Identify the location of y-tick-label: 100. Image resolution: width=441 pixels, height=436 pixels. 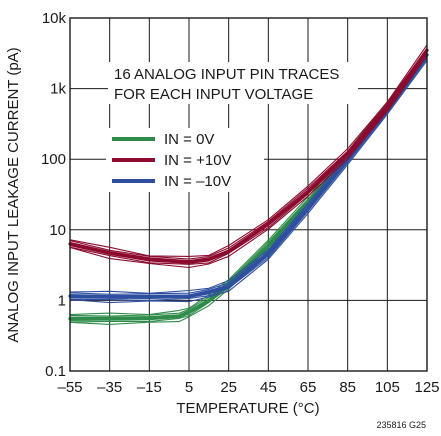
(53, 159).